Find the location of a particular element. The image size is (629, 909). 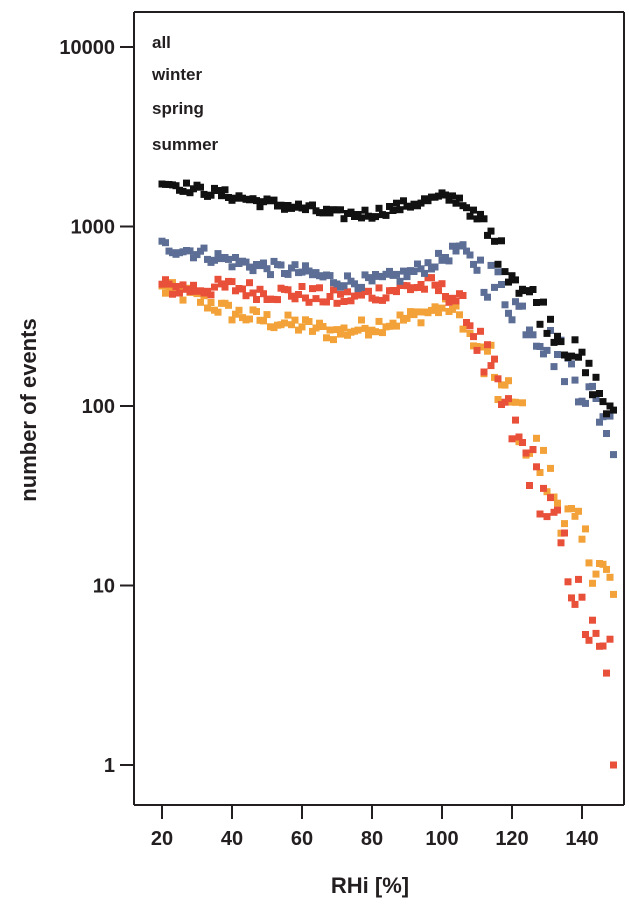

x-tick-label: 100 is located at coordinates (441, 839).